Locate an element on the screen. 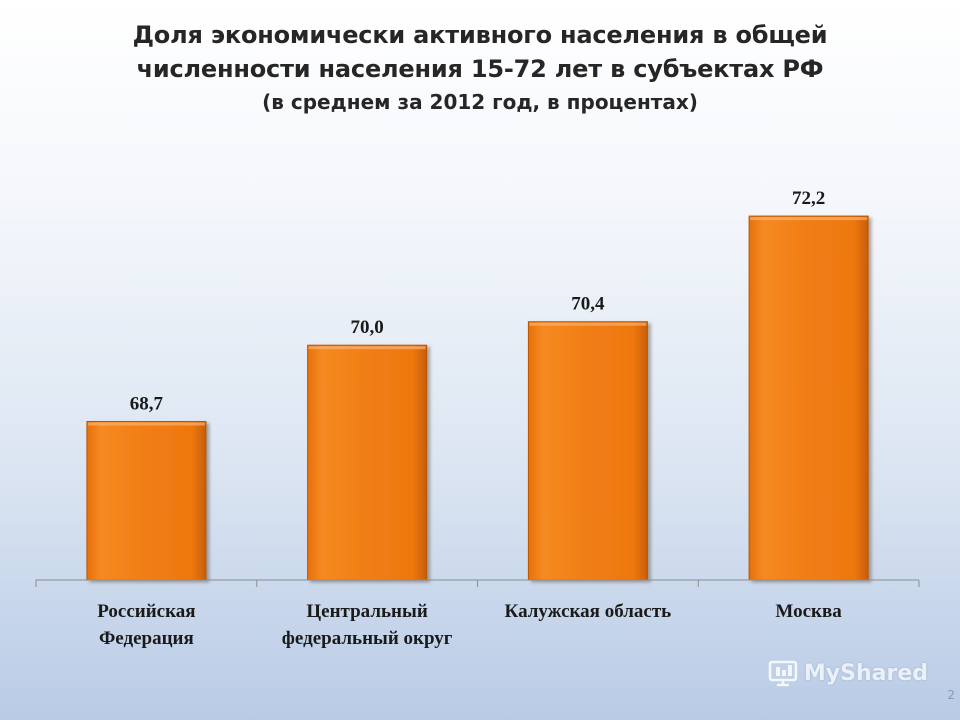  category-label-1: Центральный федеральный округ is located at coordinates (367, 625).